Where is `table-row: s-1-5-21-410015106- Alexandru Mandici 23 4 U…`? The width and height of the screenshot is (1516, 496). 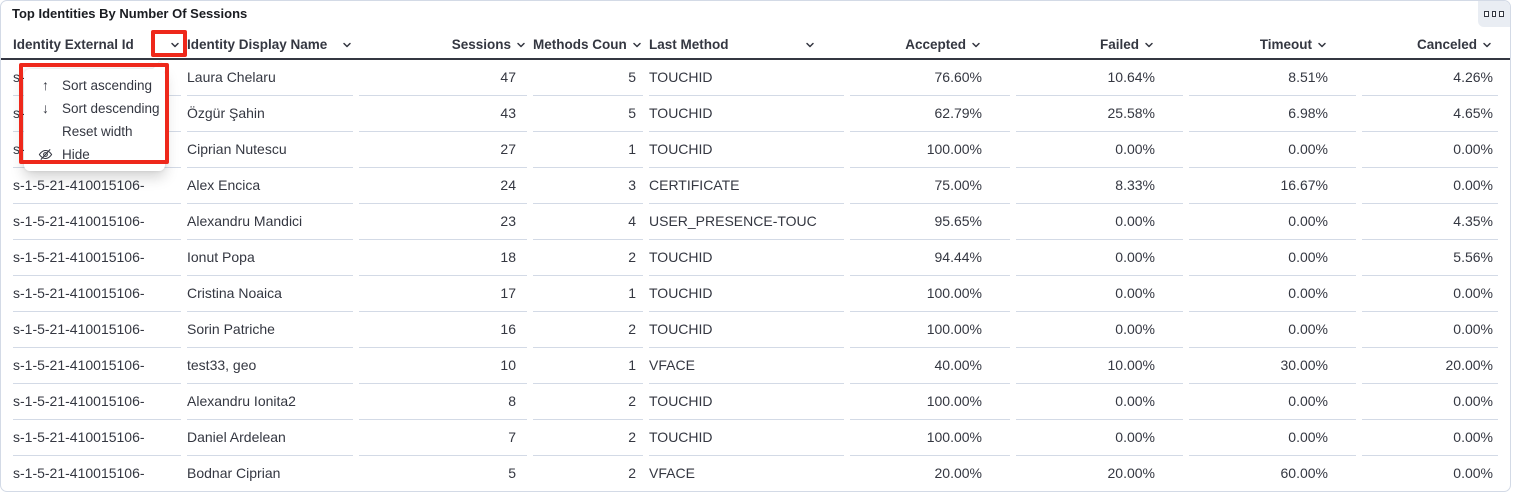
table-row: s-1-5-21-410015106- Alexandru Mandici 23 4 U… is located at coordinates (755, 222).